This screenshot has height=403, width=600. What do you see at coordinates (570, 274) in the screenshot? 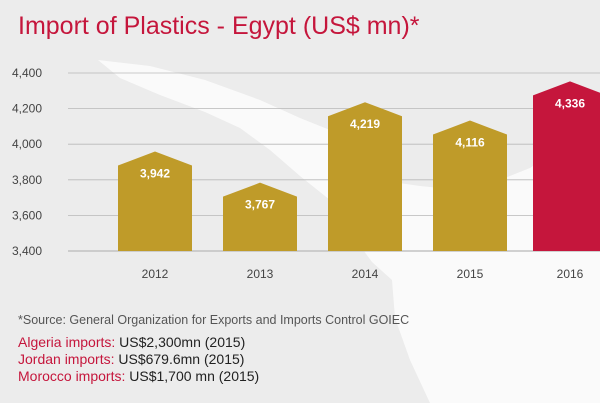
I see `x-tick-label: 2016` at bounding box center [570, 274].